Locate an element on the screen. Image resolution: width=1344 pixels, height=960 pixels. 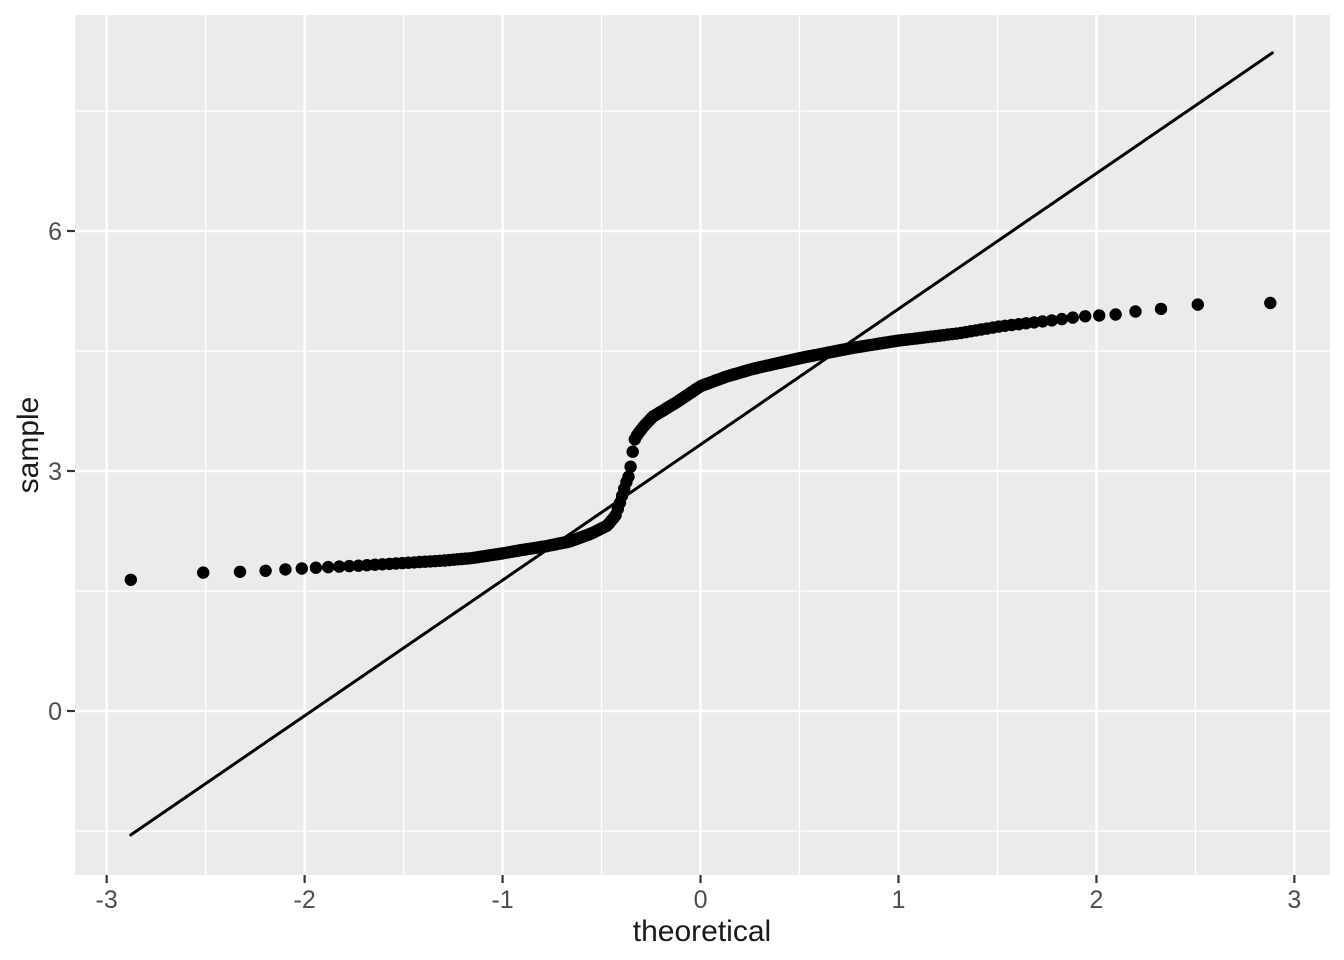
y-tick-label: 3 is located at coordinates (55, 472).